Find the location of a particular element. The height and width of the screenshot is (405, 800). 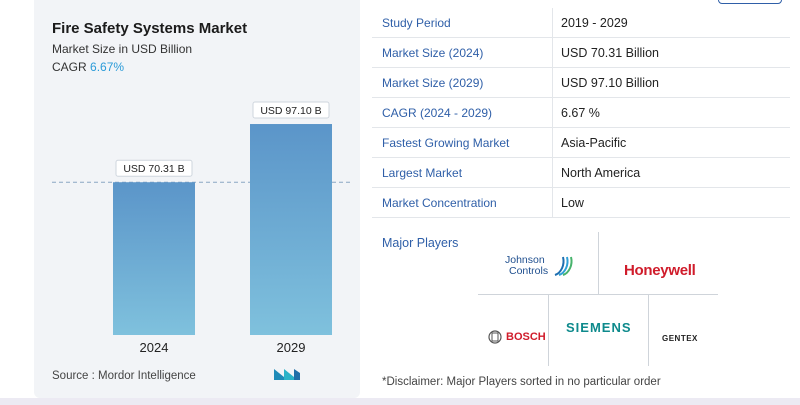

table-row-value: Low is located at coordinates (572, 202).